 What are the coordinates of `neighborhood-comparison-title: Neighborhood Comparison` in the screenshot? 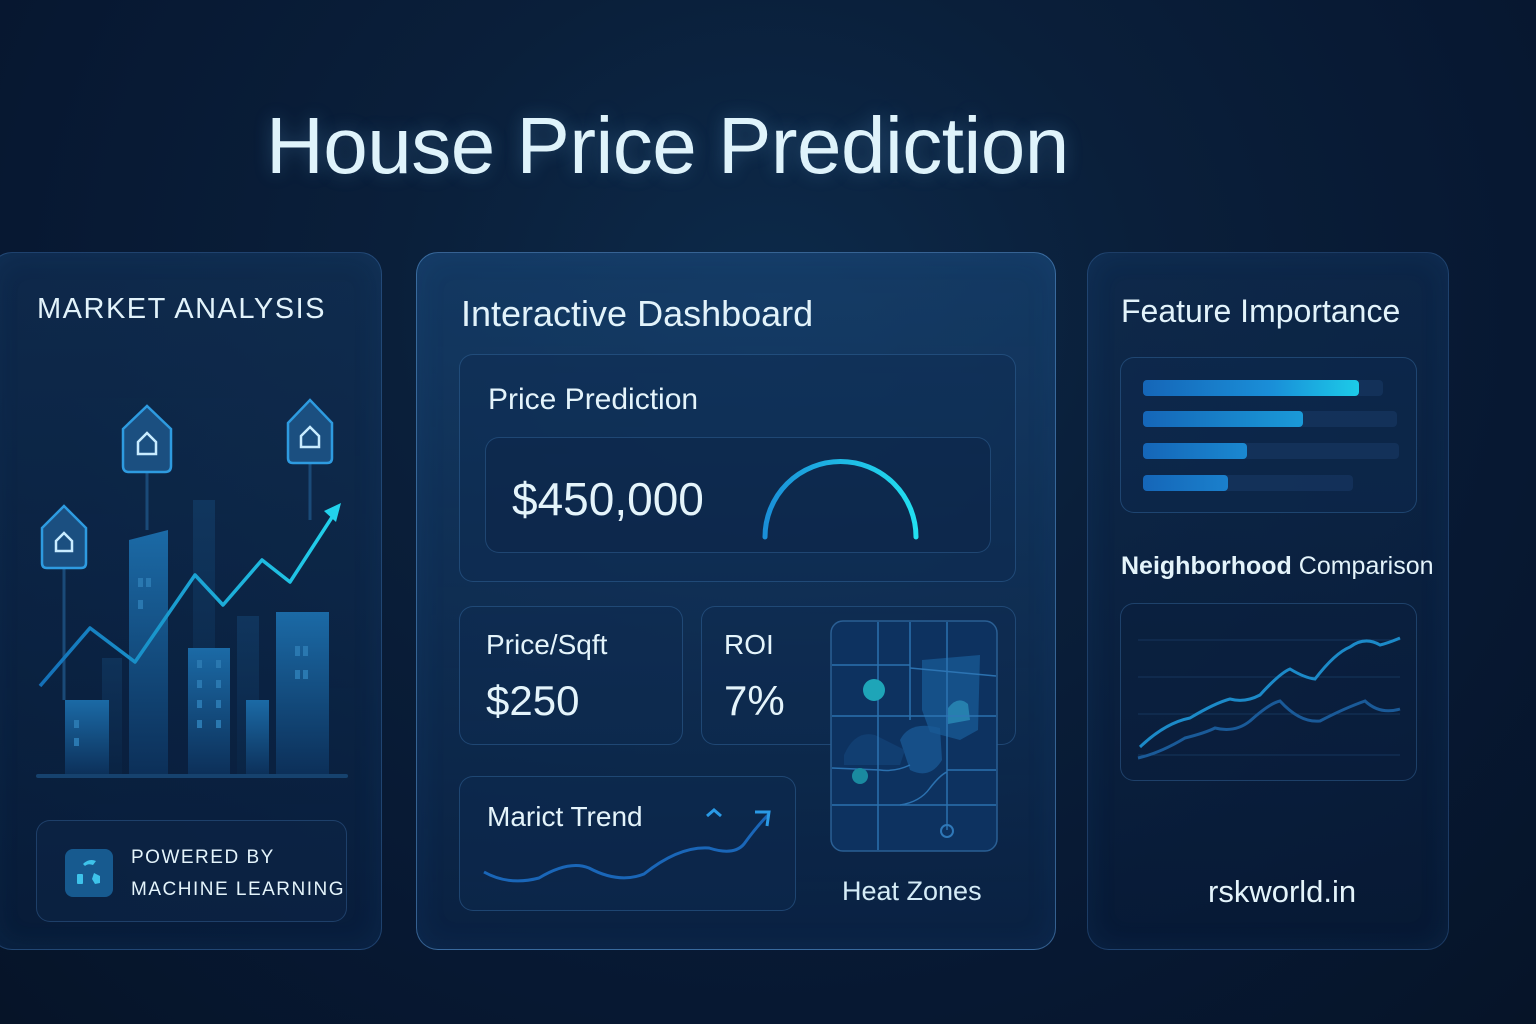 It's located at (1277, 566).